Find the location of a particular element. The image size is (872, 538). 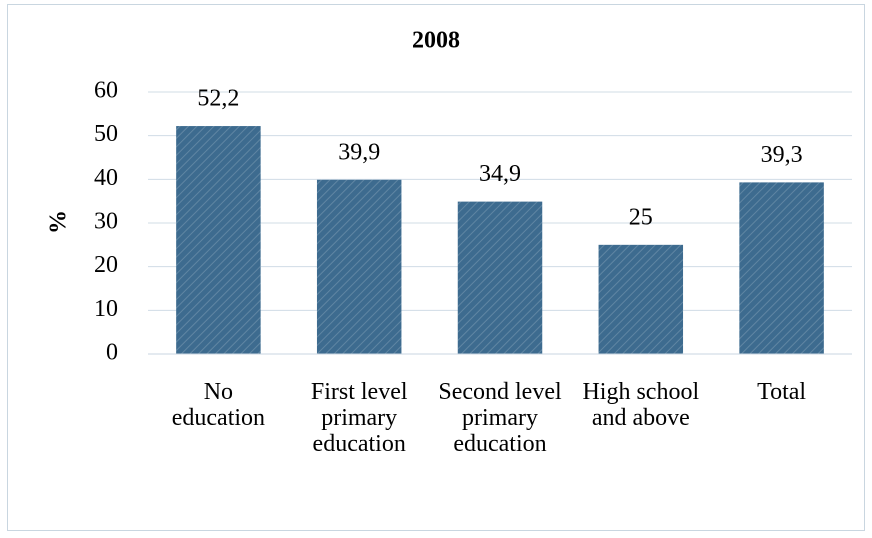

y-tick-label: 20 is located at coordinates (106, 265).